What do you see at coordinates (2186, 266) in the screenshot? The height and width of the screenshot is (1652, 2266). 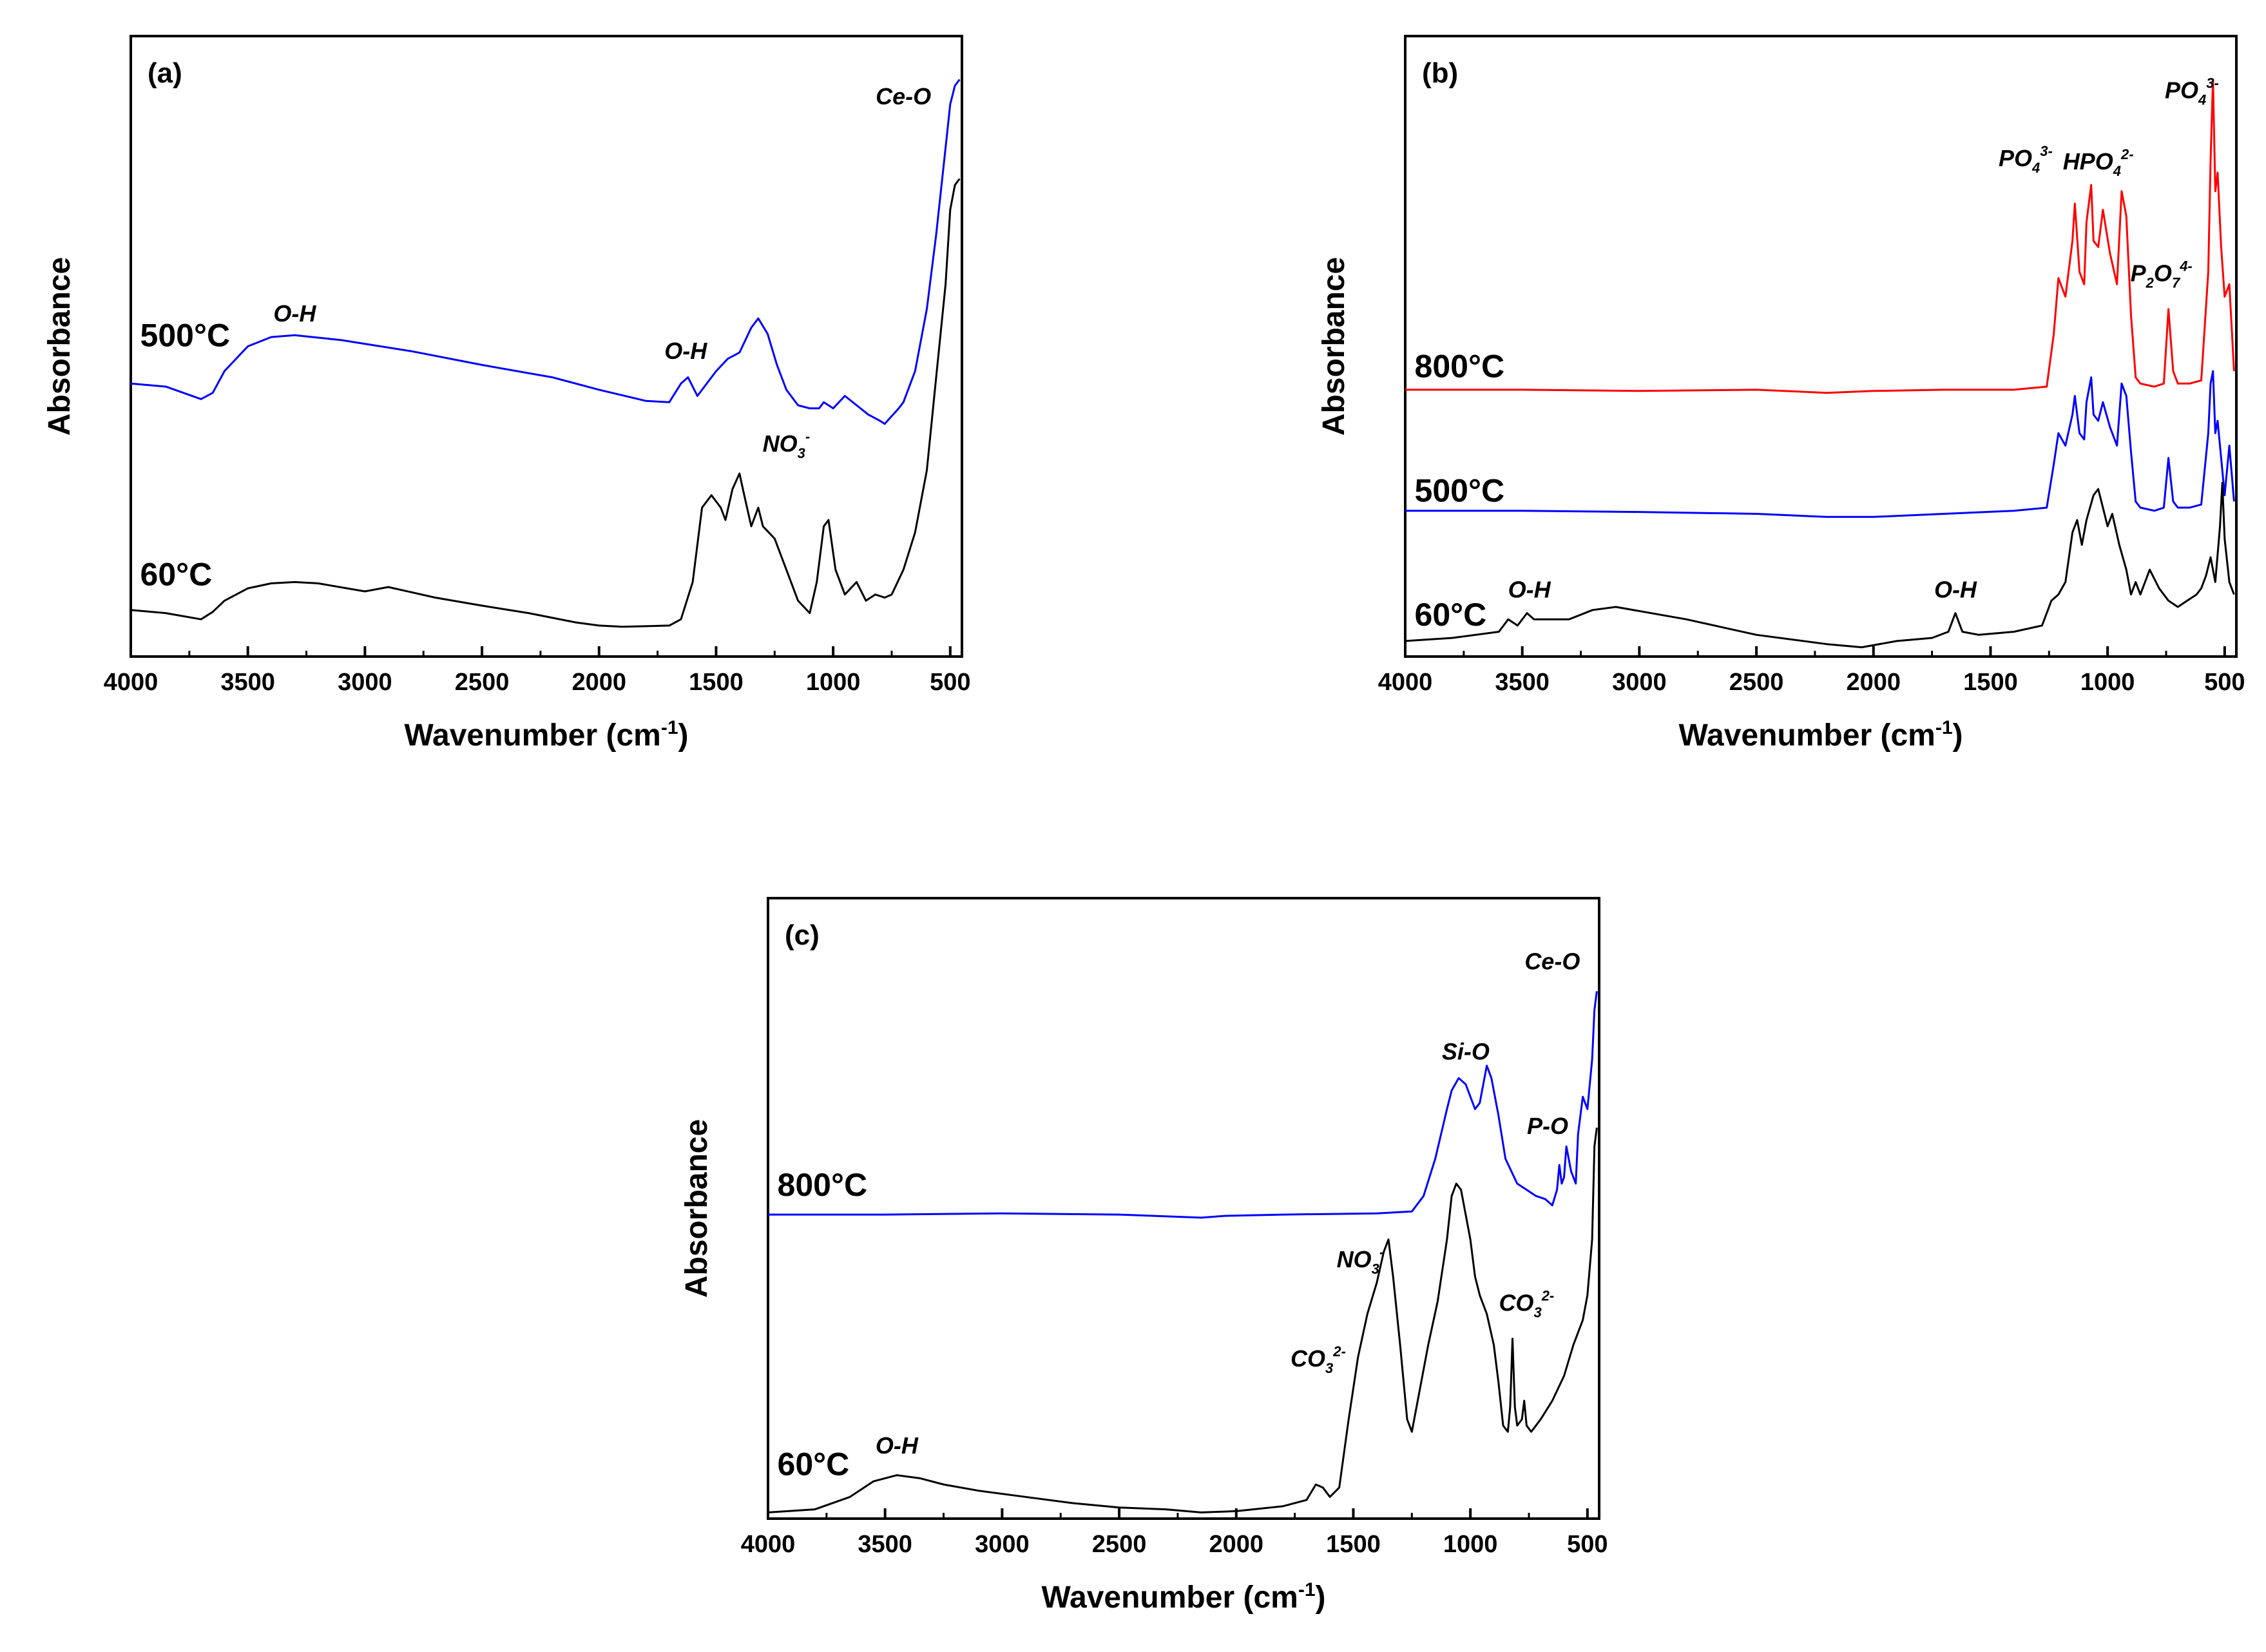 I see `annotation-sup: 4-` at bounding box center [2186, 266].